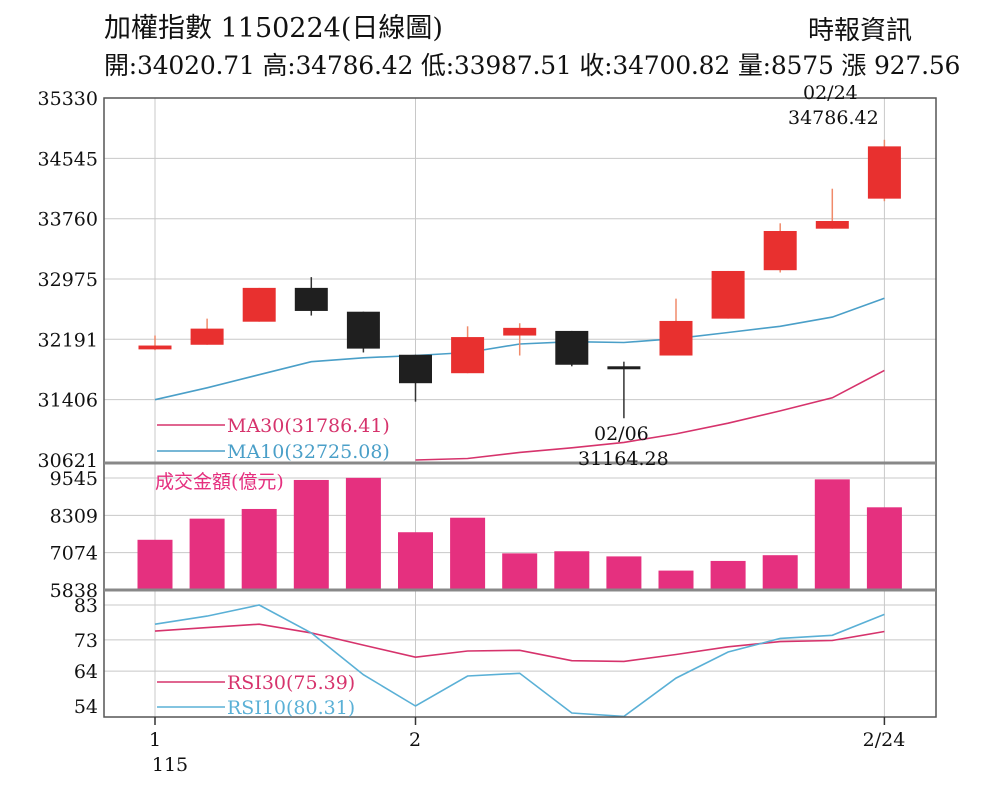  Describe the element at coordinates (74, 554) in the screenshot. I see `y-tick-label: 7074` at that location.